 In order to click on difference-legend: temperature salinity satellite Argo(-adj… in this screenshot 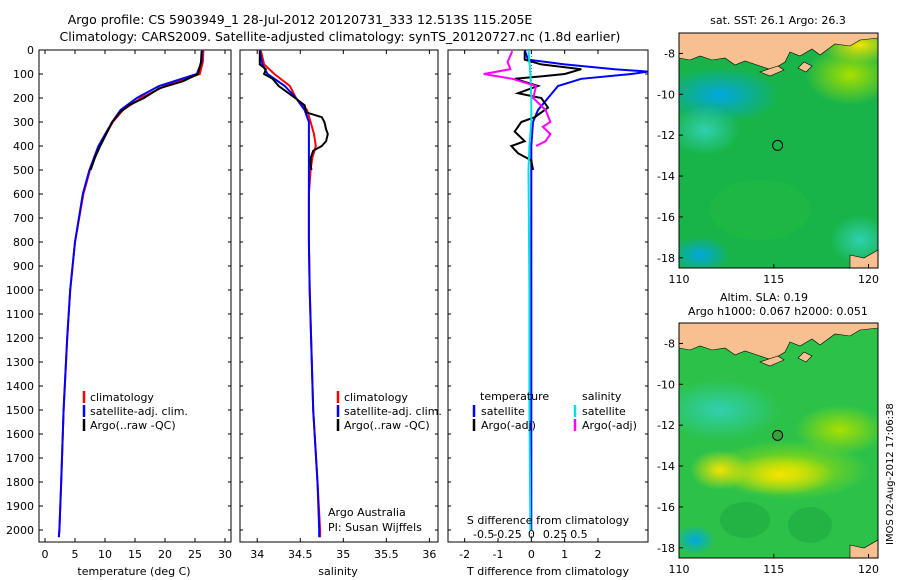, I will do `click(554, 411)`.